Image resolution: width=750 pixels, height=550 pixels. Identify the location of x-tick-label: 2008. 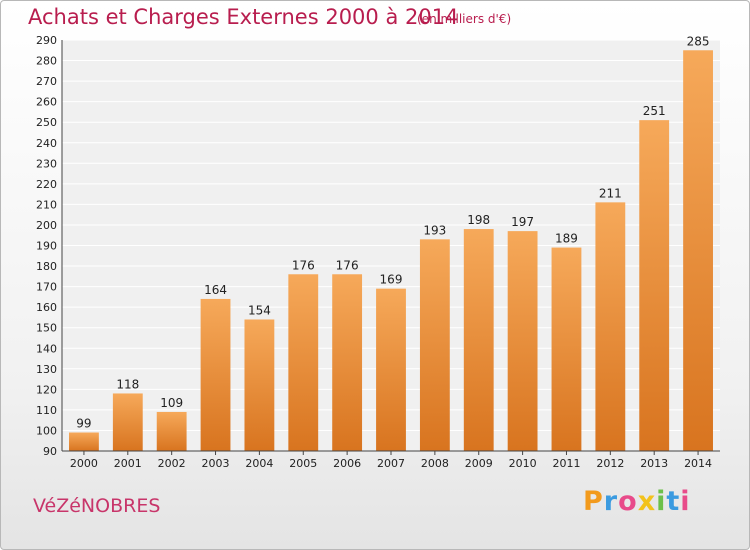
(435, 463).